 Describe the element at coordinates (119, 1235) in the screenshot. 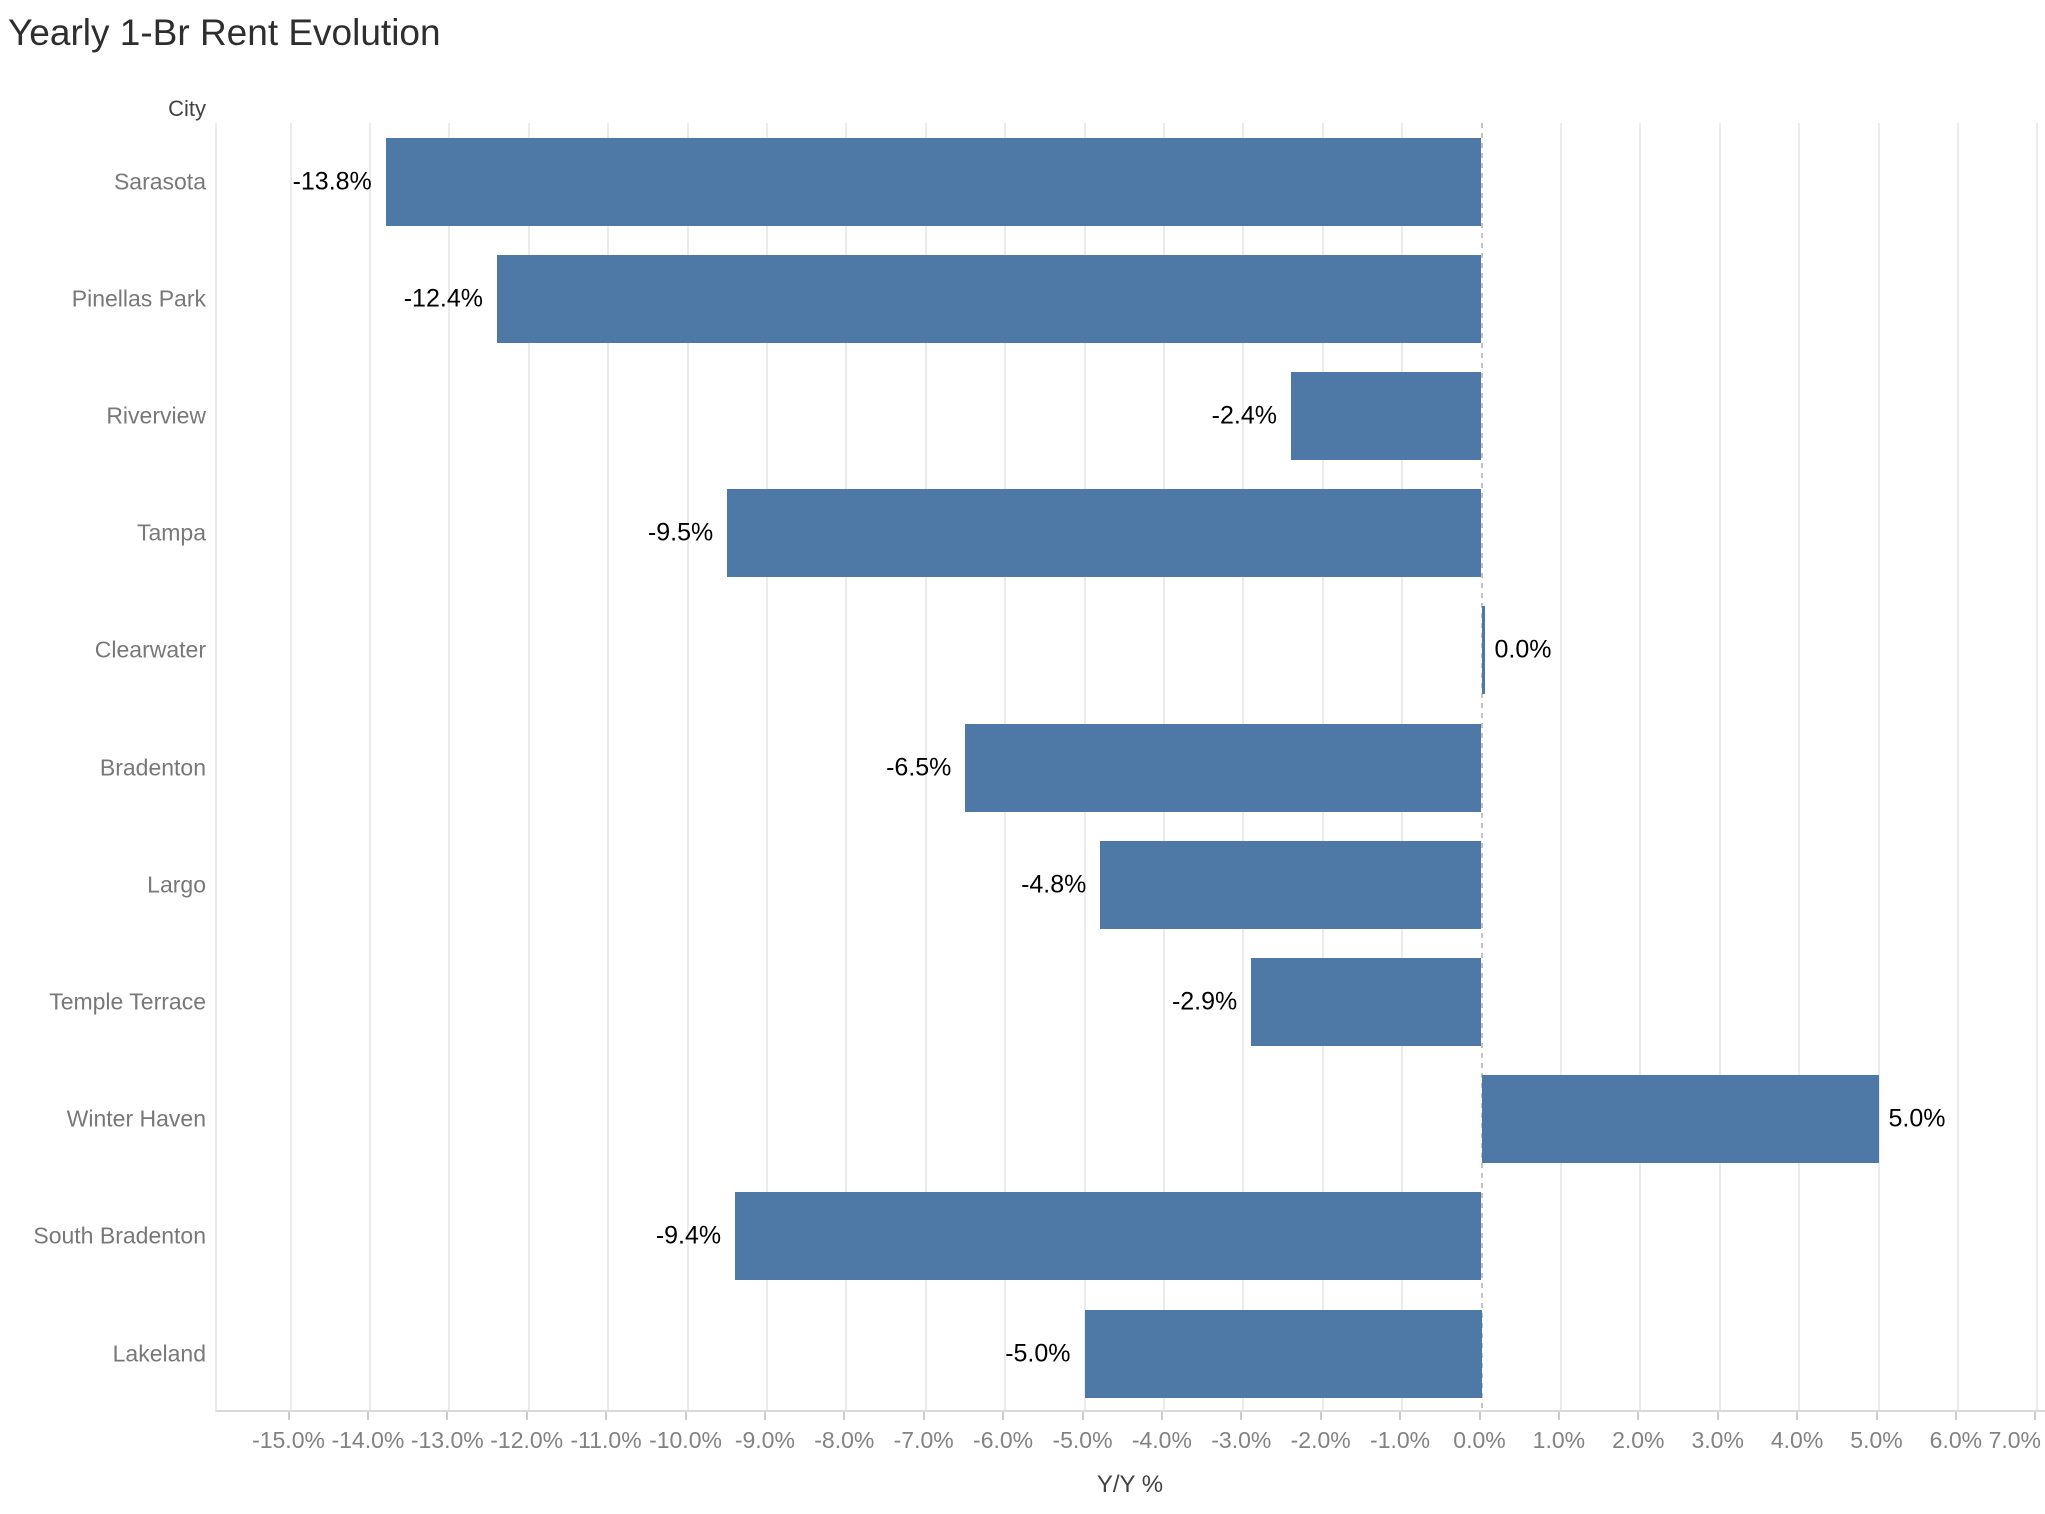

I see `y-axis-label-south-bradenton: South Bradenton` at that location.